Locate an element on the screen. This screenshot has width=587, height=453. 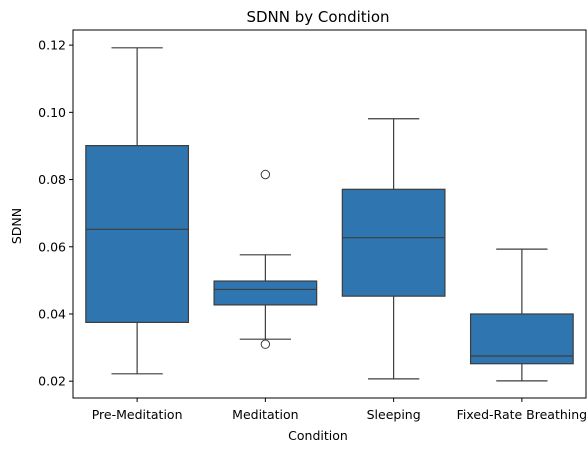
y-tick-label: 0.08 is located at coordinates (52, 179).